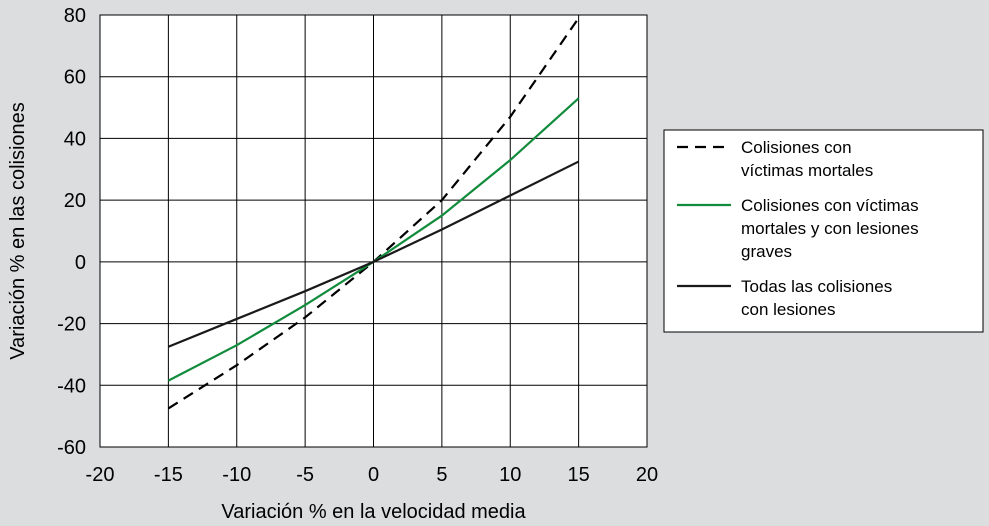 Image resolution: width=989 pixels, height=526 pixels. What do you see at coordinates (510, 475) in the screenshot?
I see `x-tick-label: 10` at bounding box center [510, 475].